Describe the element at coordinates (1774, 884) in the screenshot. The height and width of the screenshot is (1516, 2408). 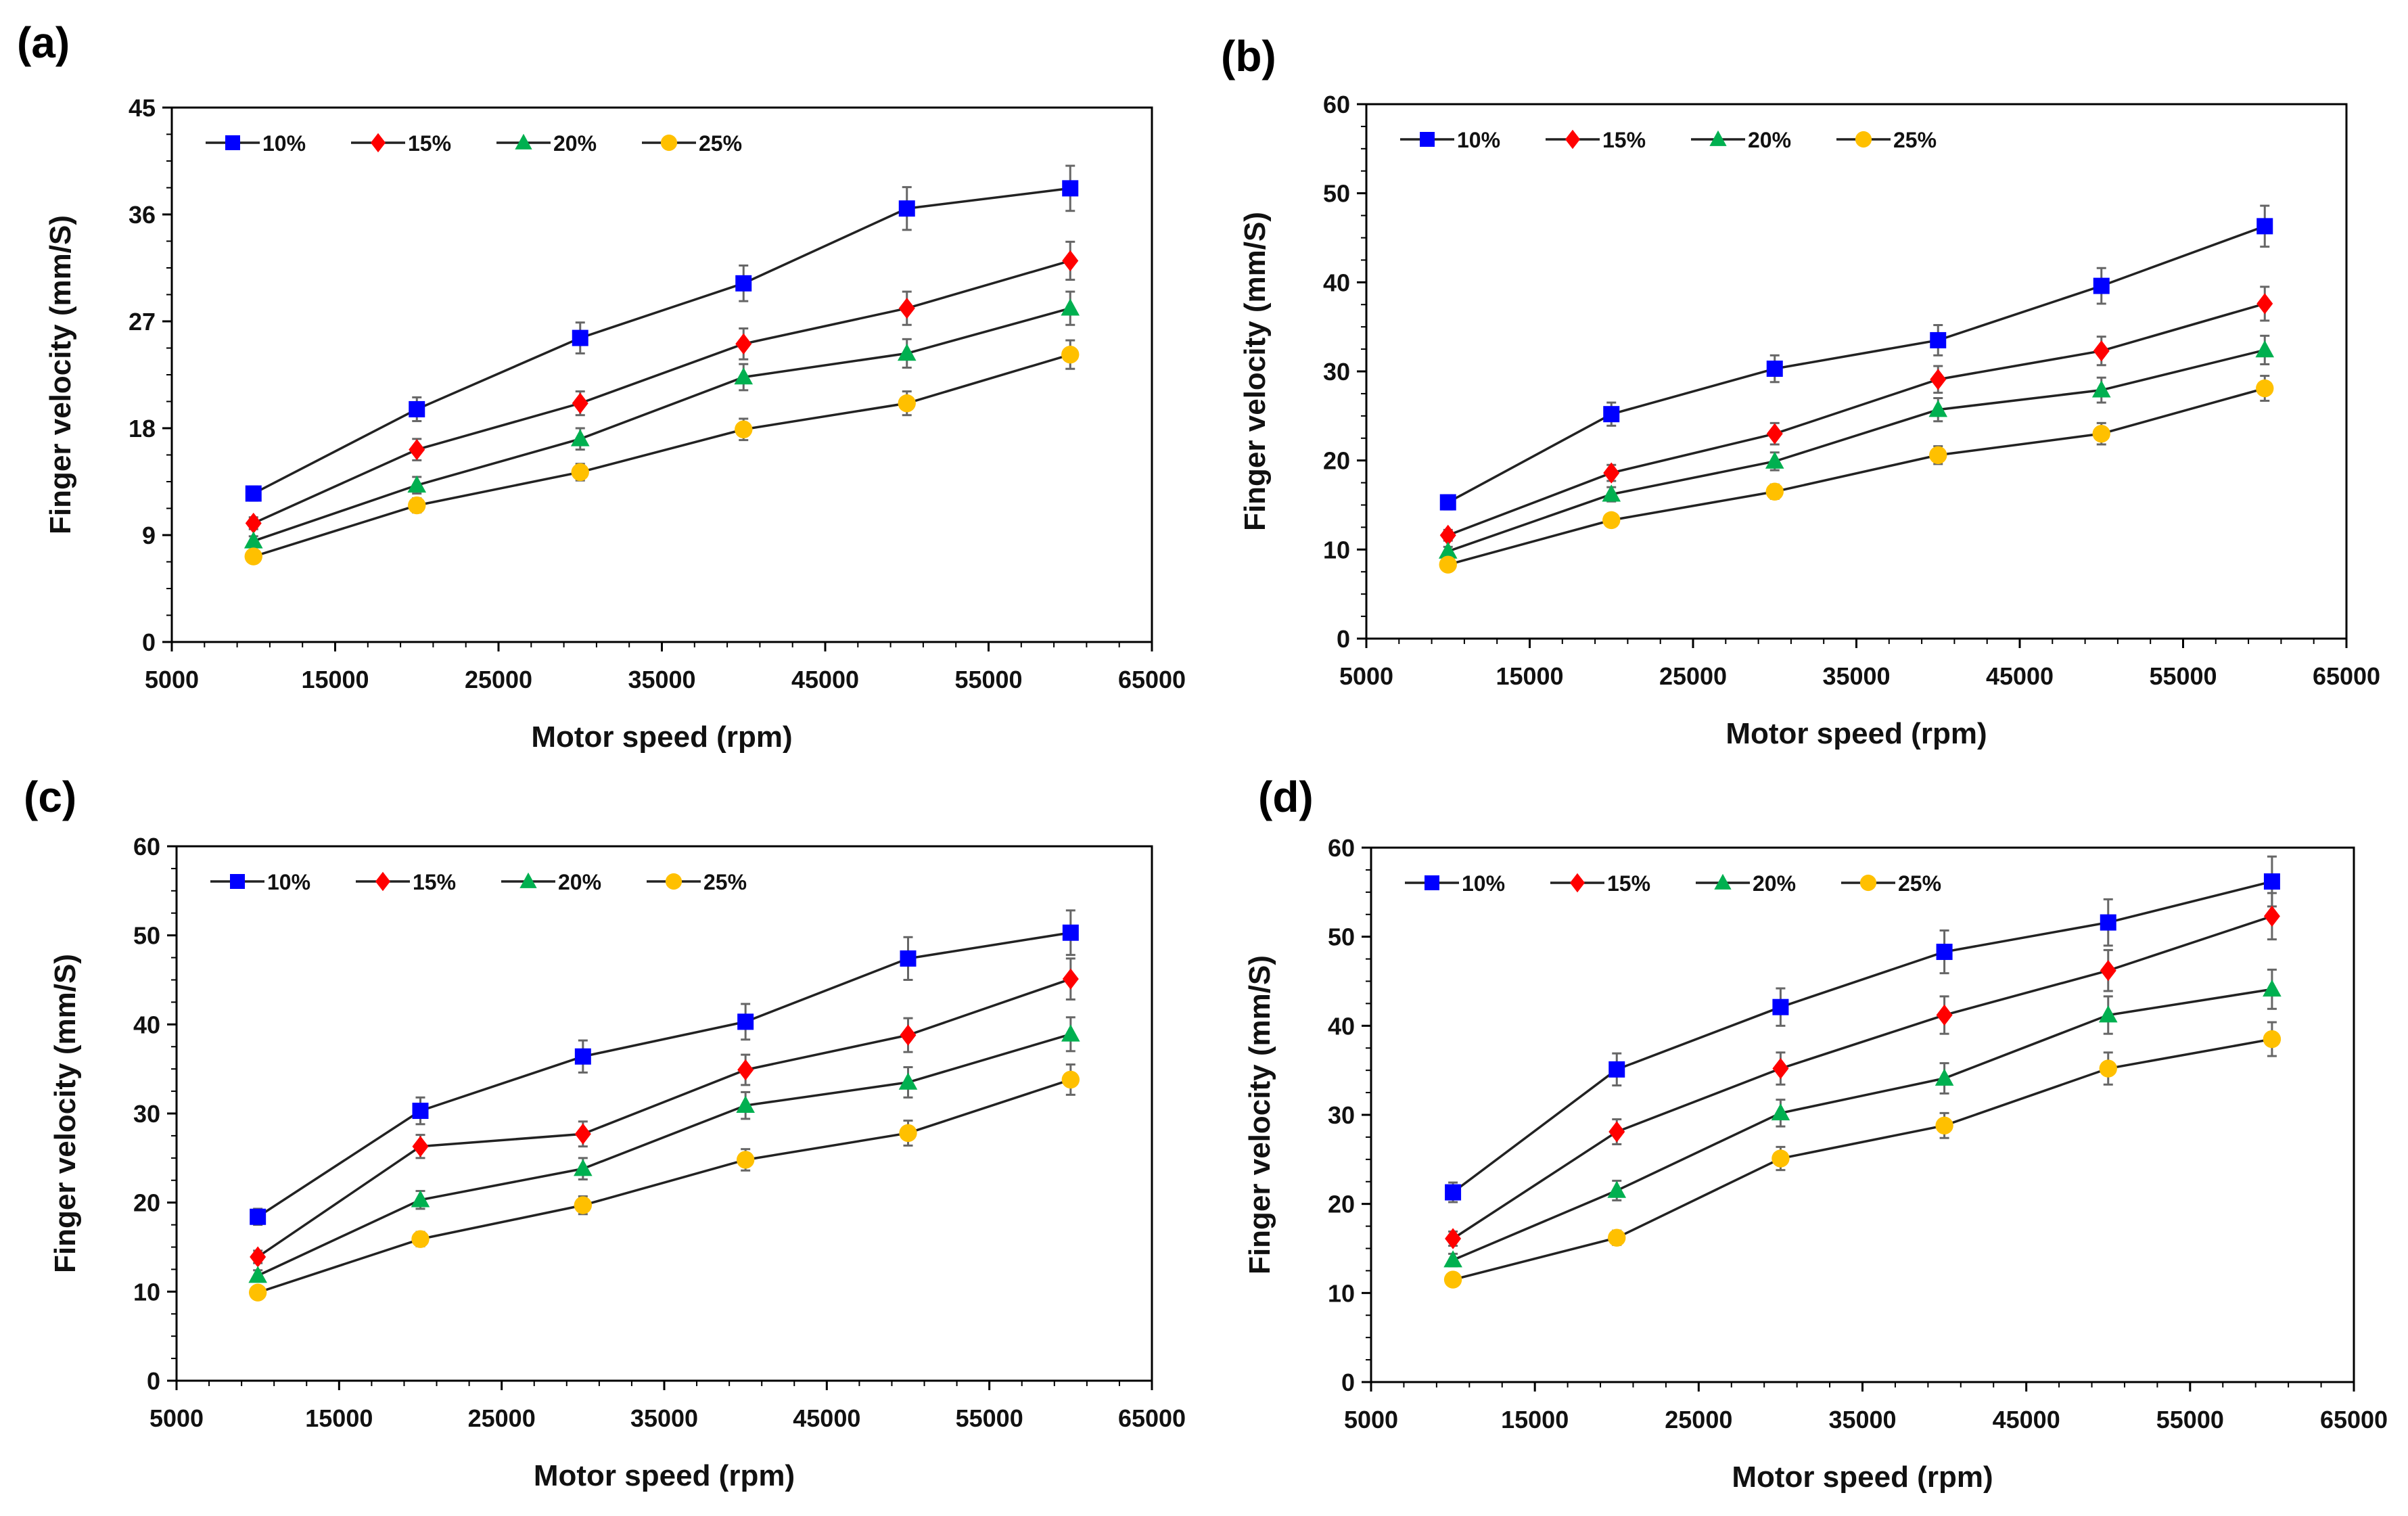
I see `legend-label: 20%` at that location.